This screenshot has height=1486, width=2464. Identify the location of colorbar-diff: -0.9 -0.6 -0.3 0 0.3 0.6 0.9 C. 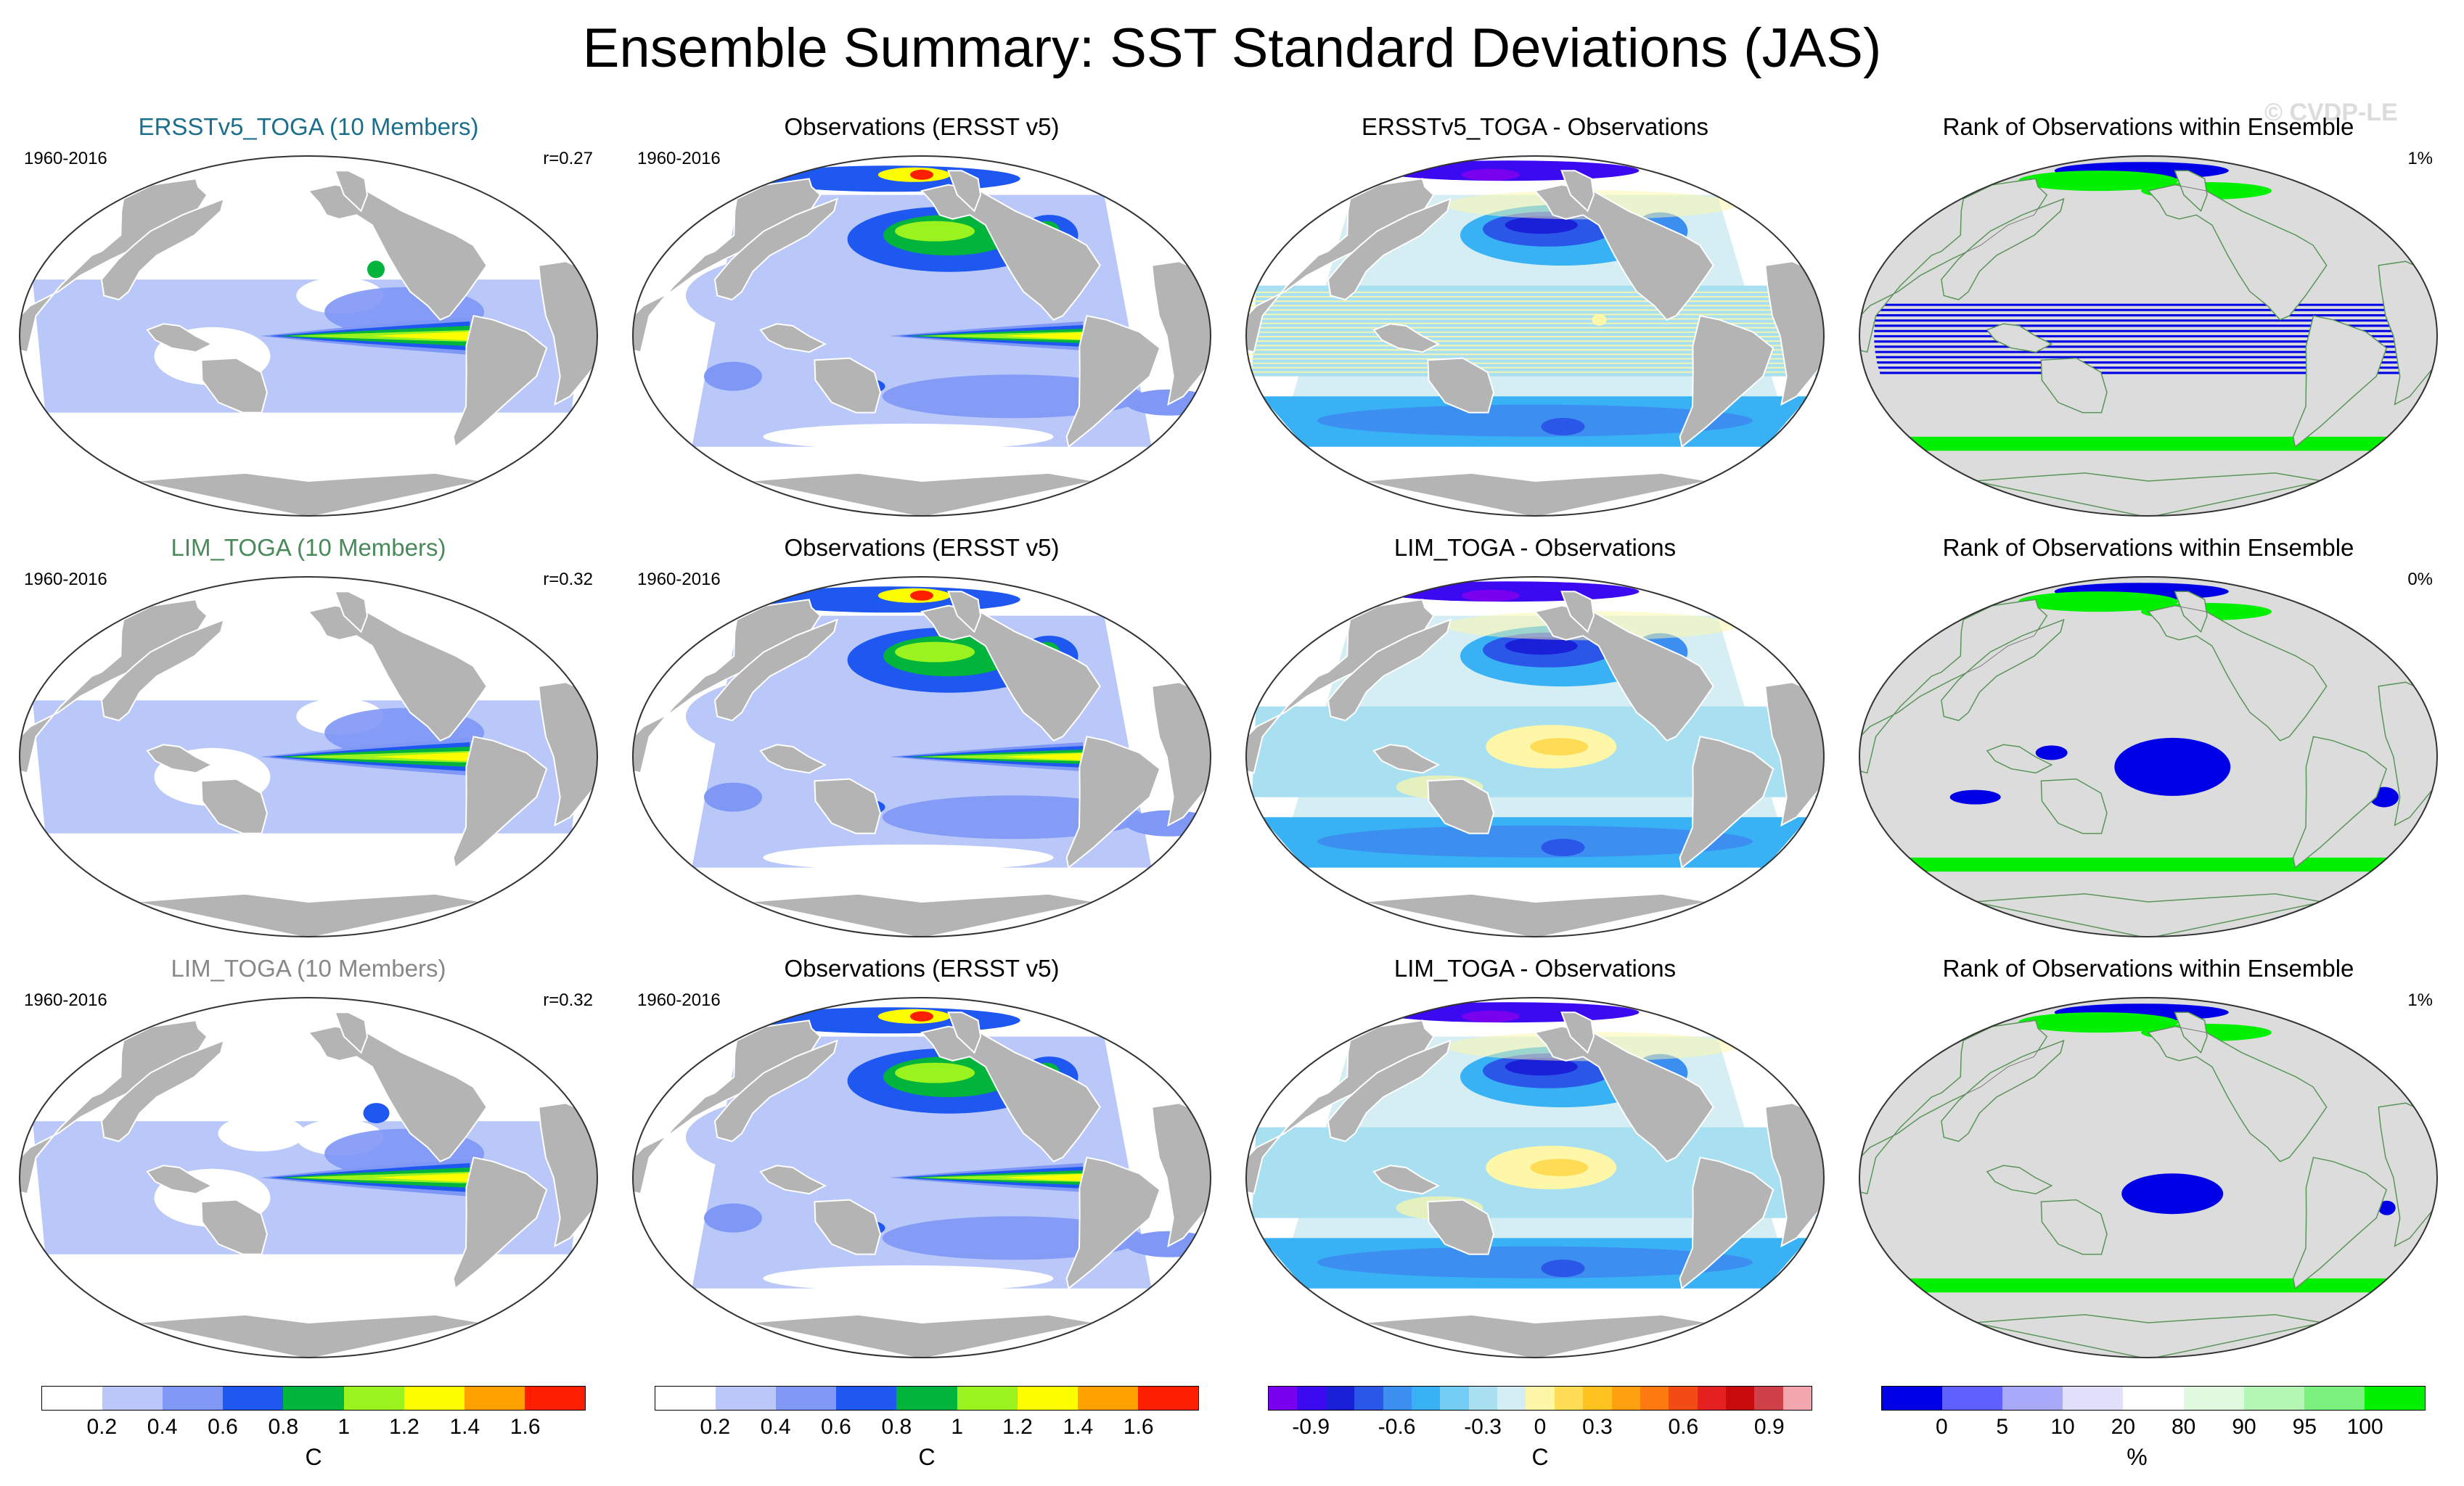
(1540, 1428).